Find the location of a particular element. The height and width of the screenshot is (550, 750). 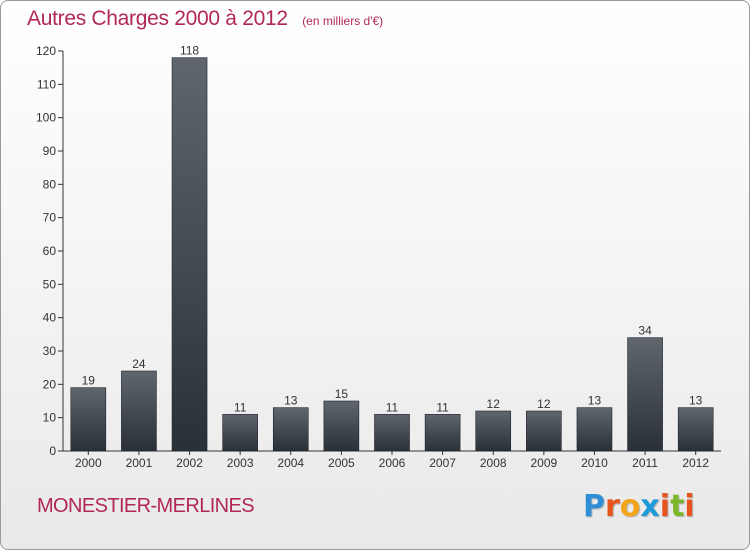

y-tick-label: 70 is located at coordinates (50, 218).